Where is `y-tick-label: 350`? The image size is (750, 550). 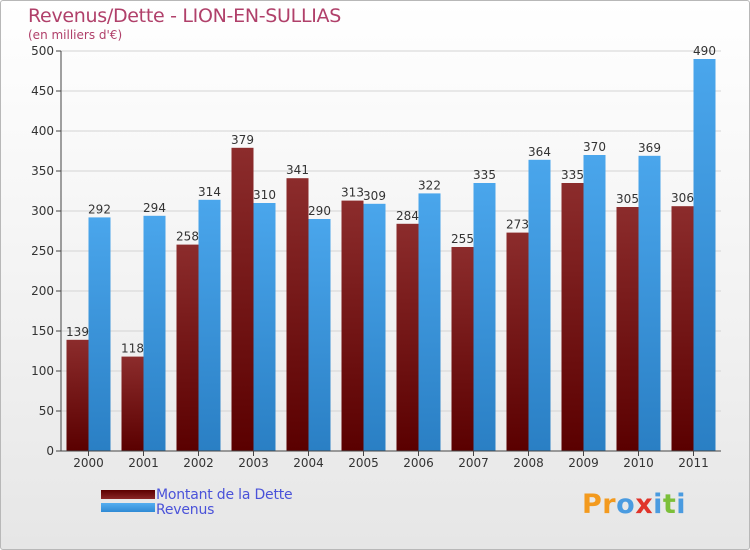 y-tick-label: 350 is located at coordinates (42, 171).